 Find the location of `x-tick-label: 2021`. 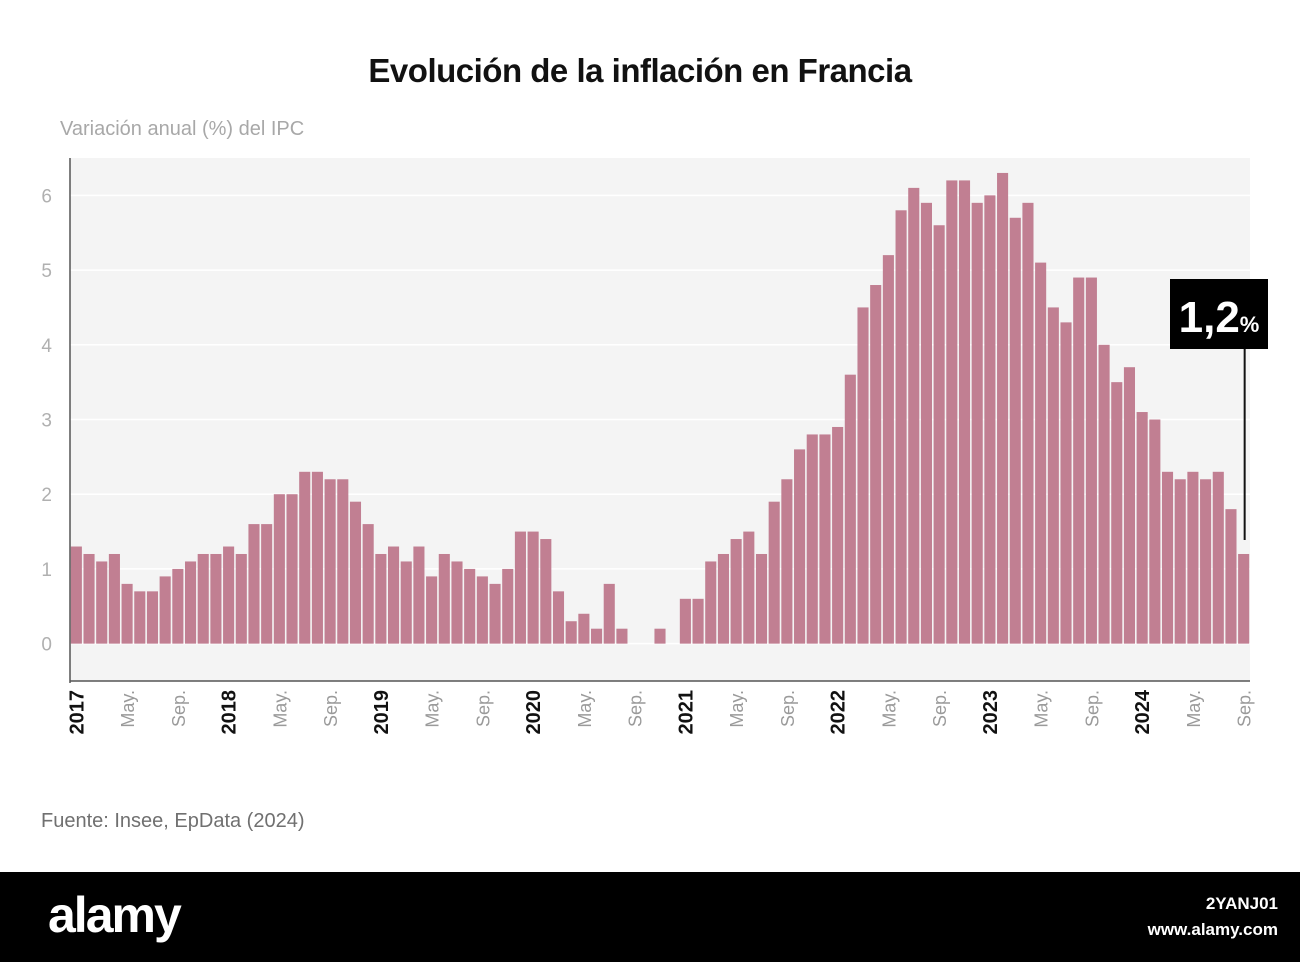

x-tick-label: 2021 is located at coordinates (686, 712).